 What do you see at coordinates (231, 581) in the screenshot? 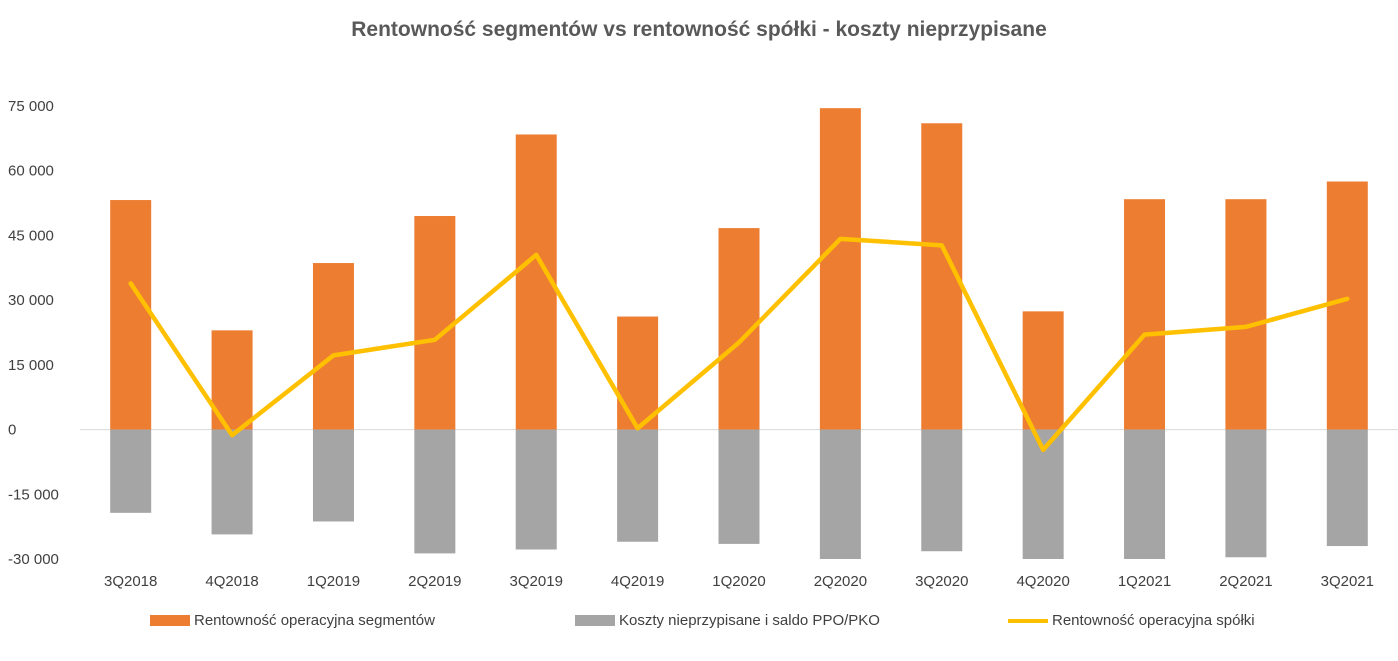
I see `x-tick-label: 4Q2018` at bounding box center [231, 581].